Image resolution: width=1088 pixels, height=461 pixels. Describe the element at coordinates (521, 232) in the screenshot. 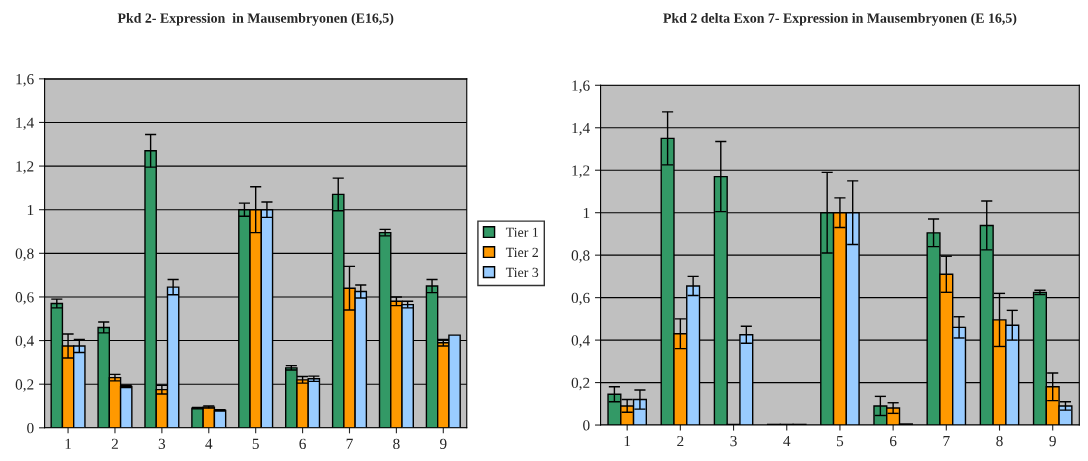

I see `legend-label: Tier 1` at that location.